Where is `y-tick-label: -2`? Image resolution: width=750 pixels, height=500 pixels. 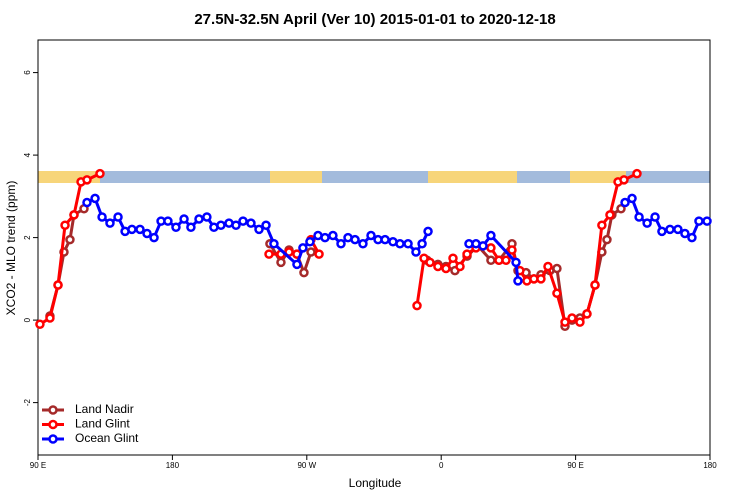
y-tick-label: -2 is located at coordinates (27, 403).